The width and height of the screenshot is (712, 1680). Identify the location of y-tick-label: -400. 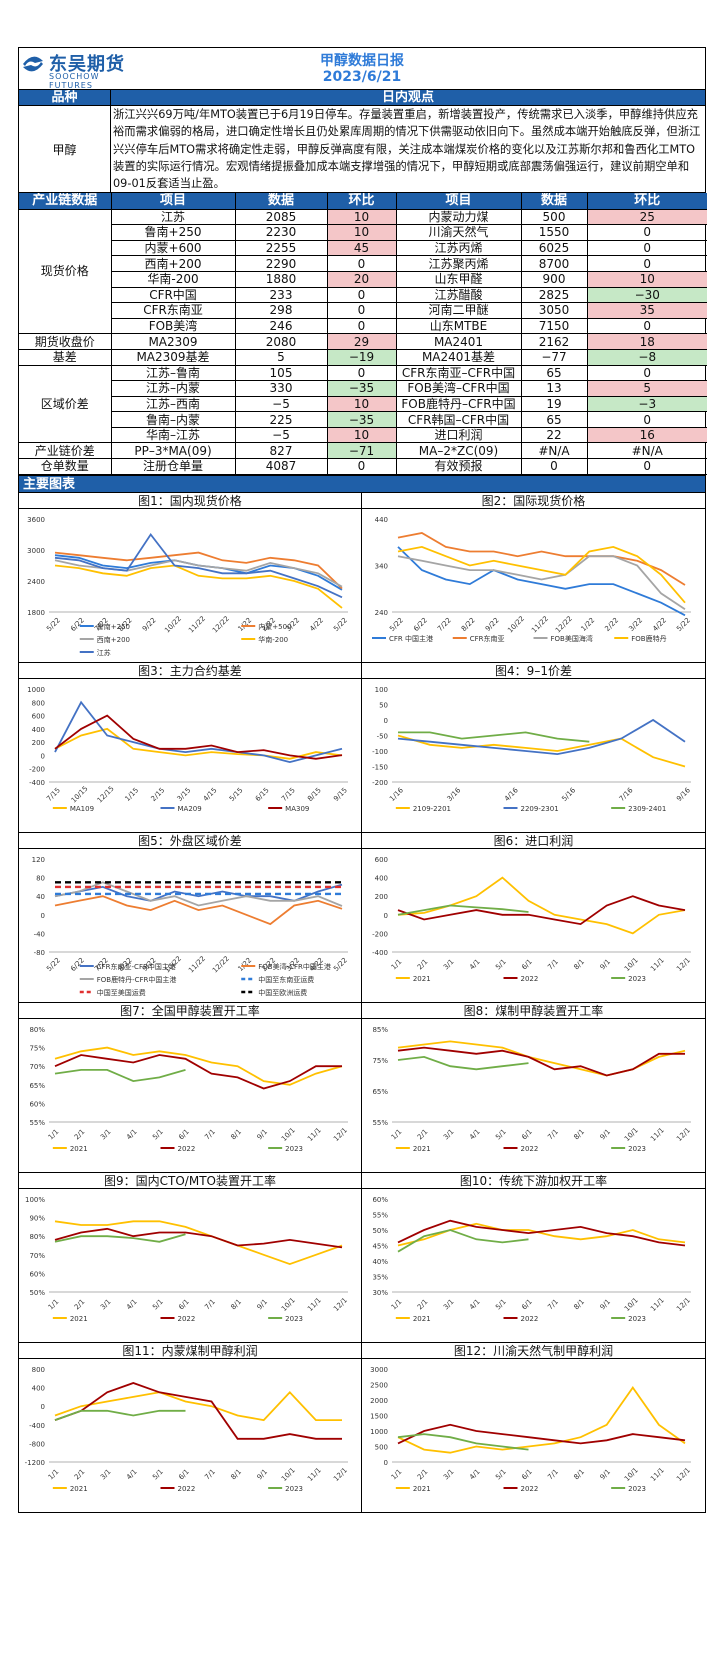
(37, 783).